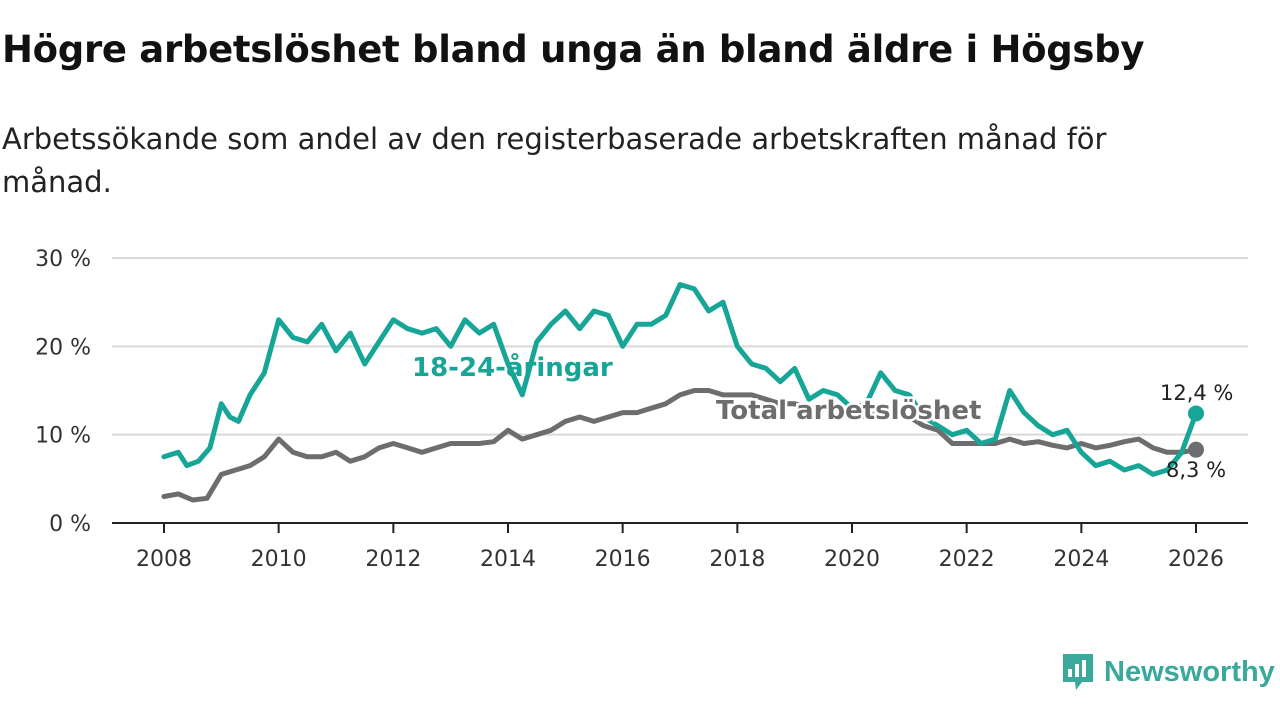 The image size is (1280, 720). Describe the element at coordinates (1196, 431) in the screenshot. I see `end-marker-layer` at that location.